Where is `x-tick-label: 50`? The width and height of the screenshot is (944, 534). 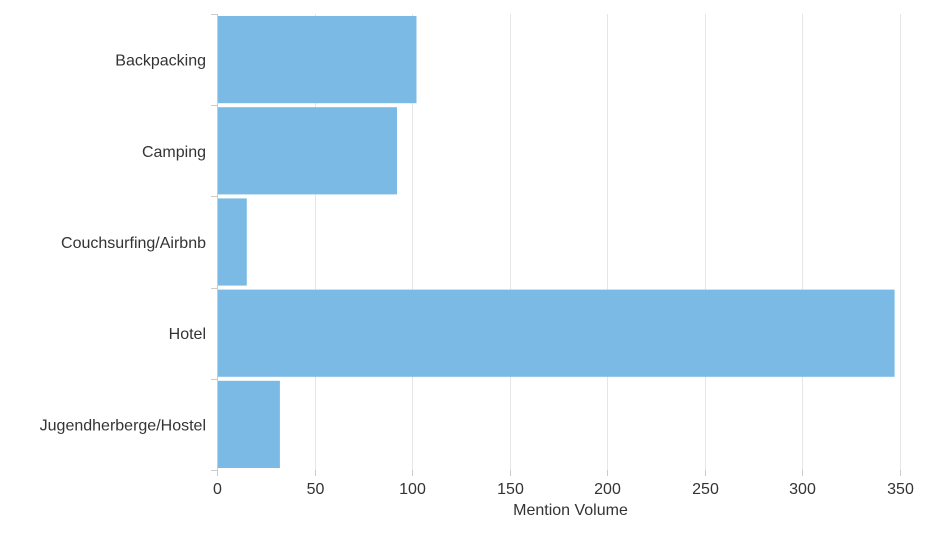
x-tick-label: 50 is located at coordinates (316, 489).